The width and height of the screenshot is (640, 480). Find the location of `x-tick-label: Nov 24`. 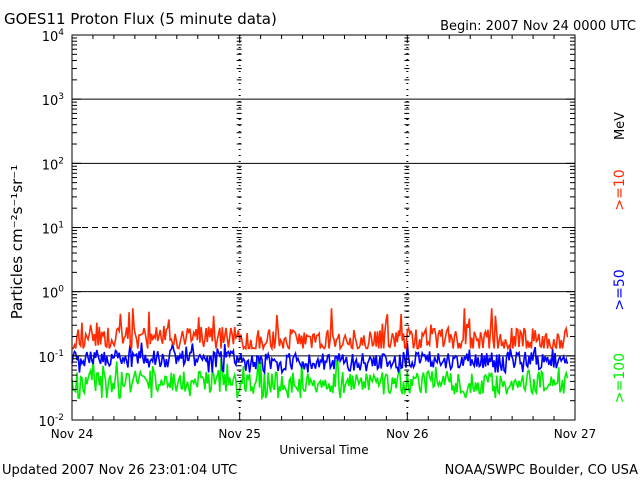

x-tick-label: Nov 24 is located at coordinates (72, 434).